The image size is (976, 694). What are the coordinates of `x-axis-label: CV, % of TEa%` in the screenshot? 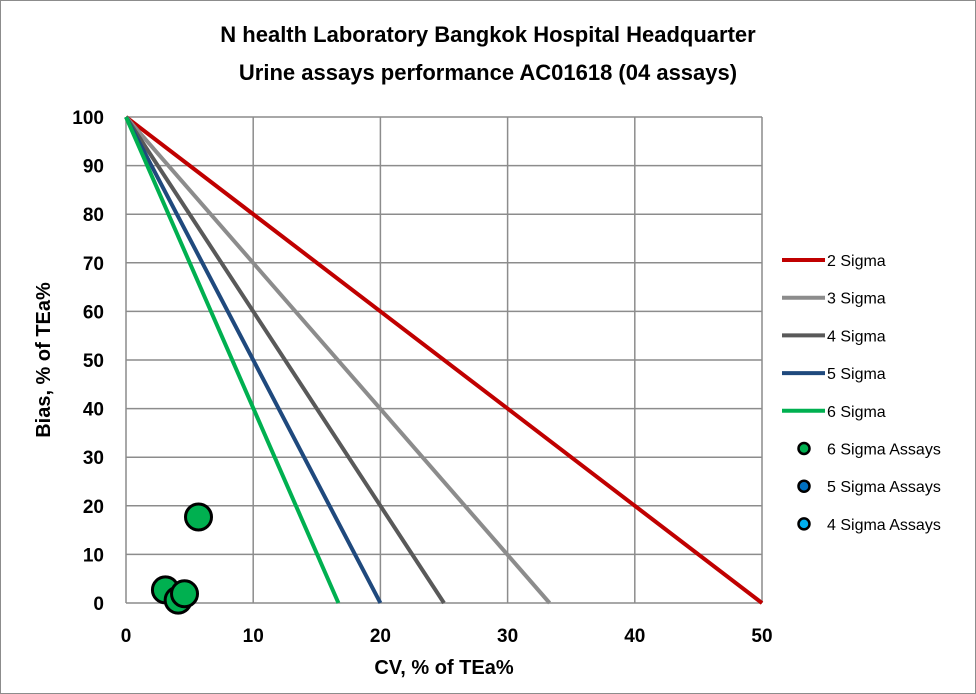 It's located at (444, 668).